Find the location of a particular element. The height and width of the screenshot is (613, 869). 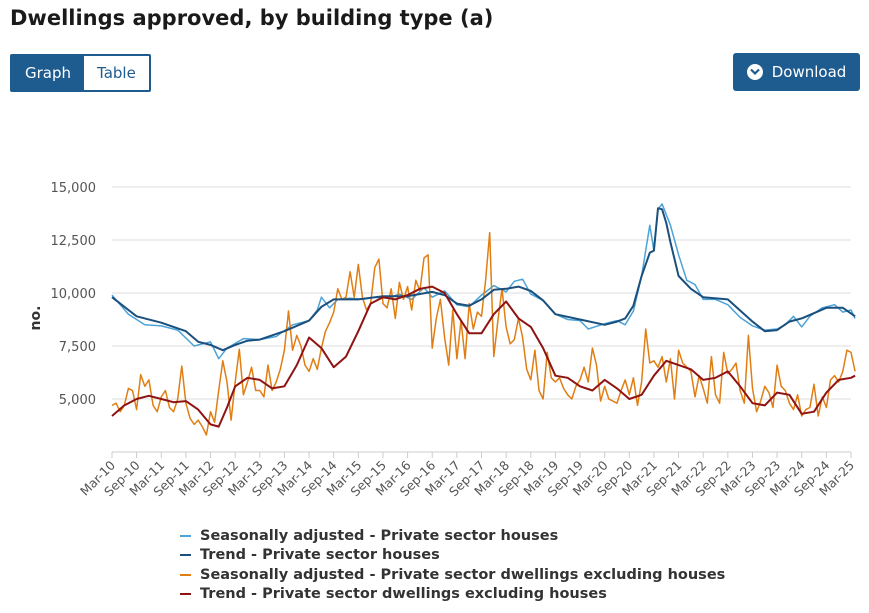

view-toggle: Graph Table is located at coordinates (80, 73).